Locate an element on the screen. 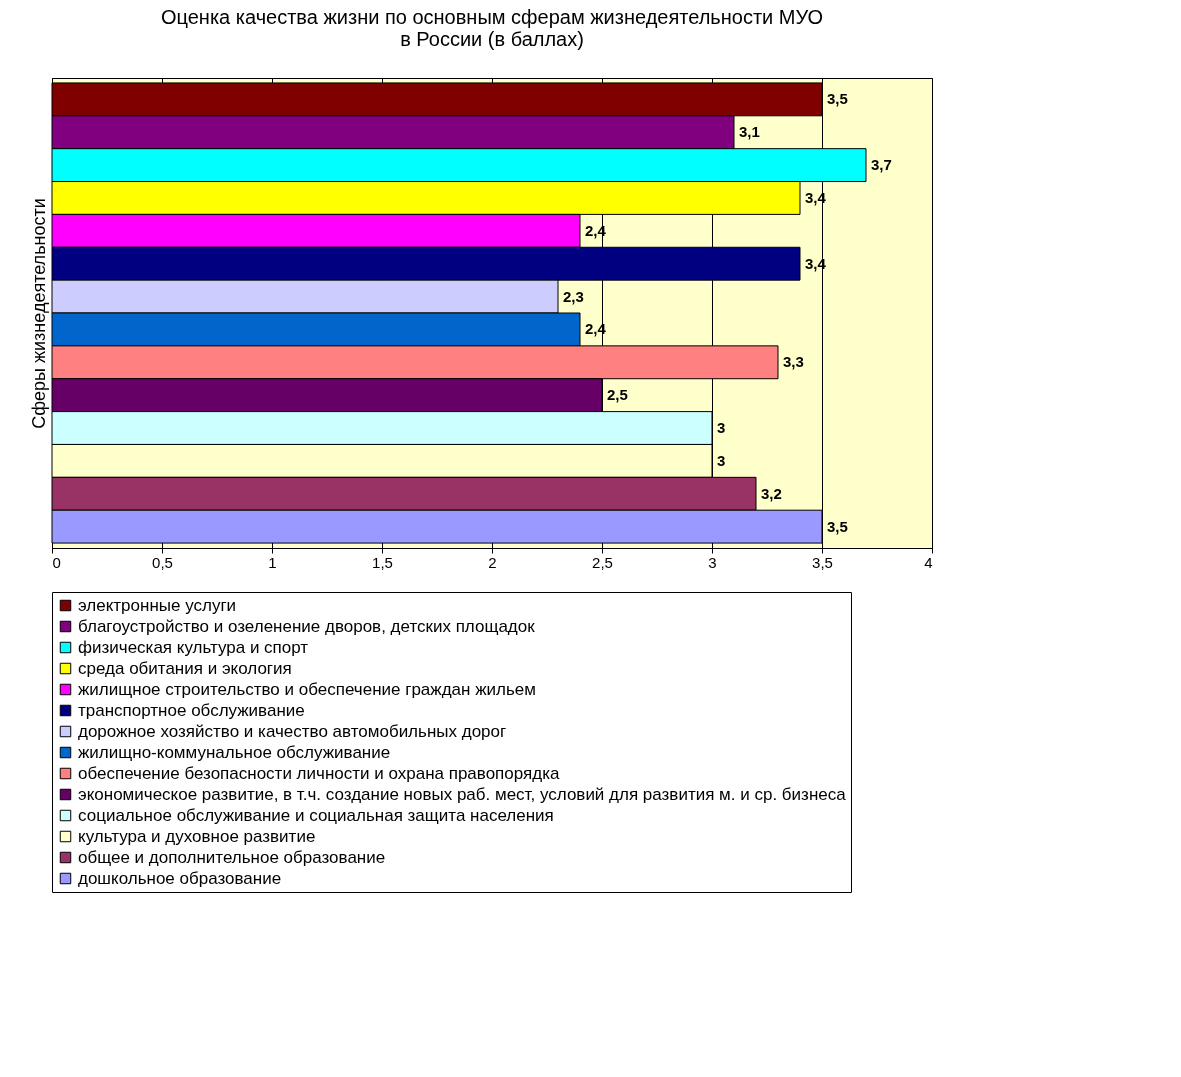 The width and height of the screenshot is (1181, 1077). legend-label: жилищно-коммунальное обслуживание is located at coordinates (234, 752).